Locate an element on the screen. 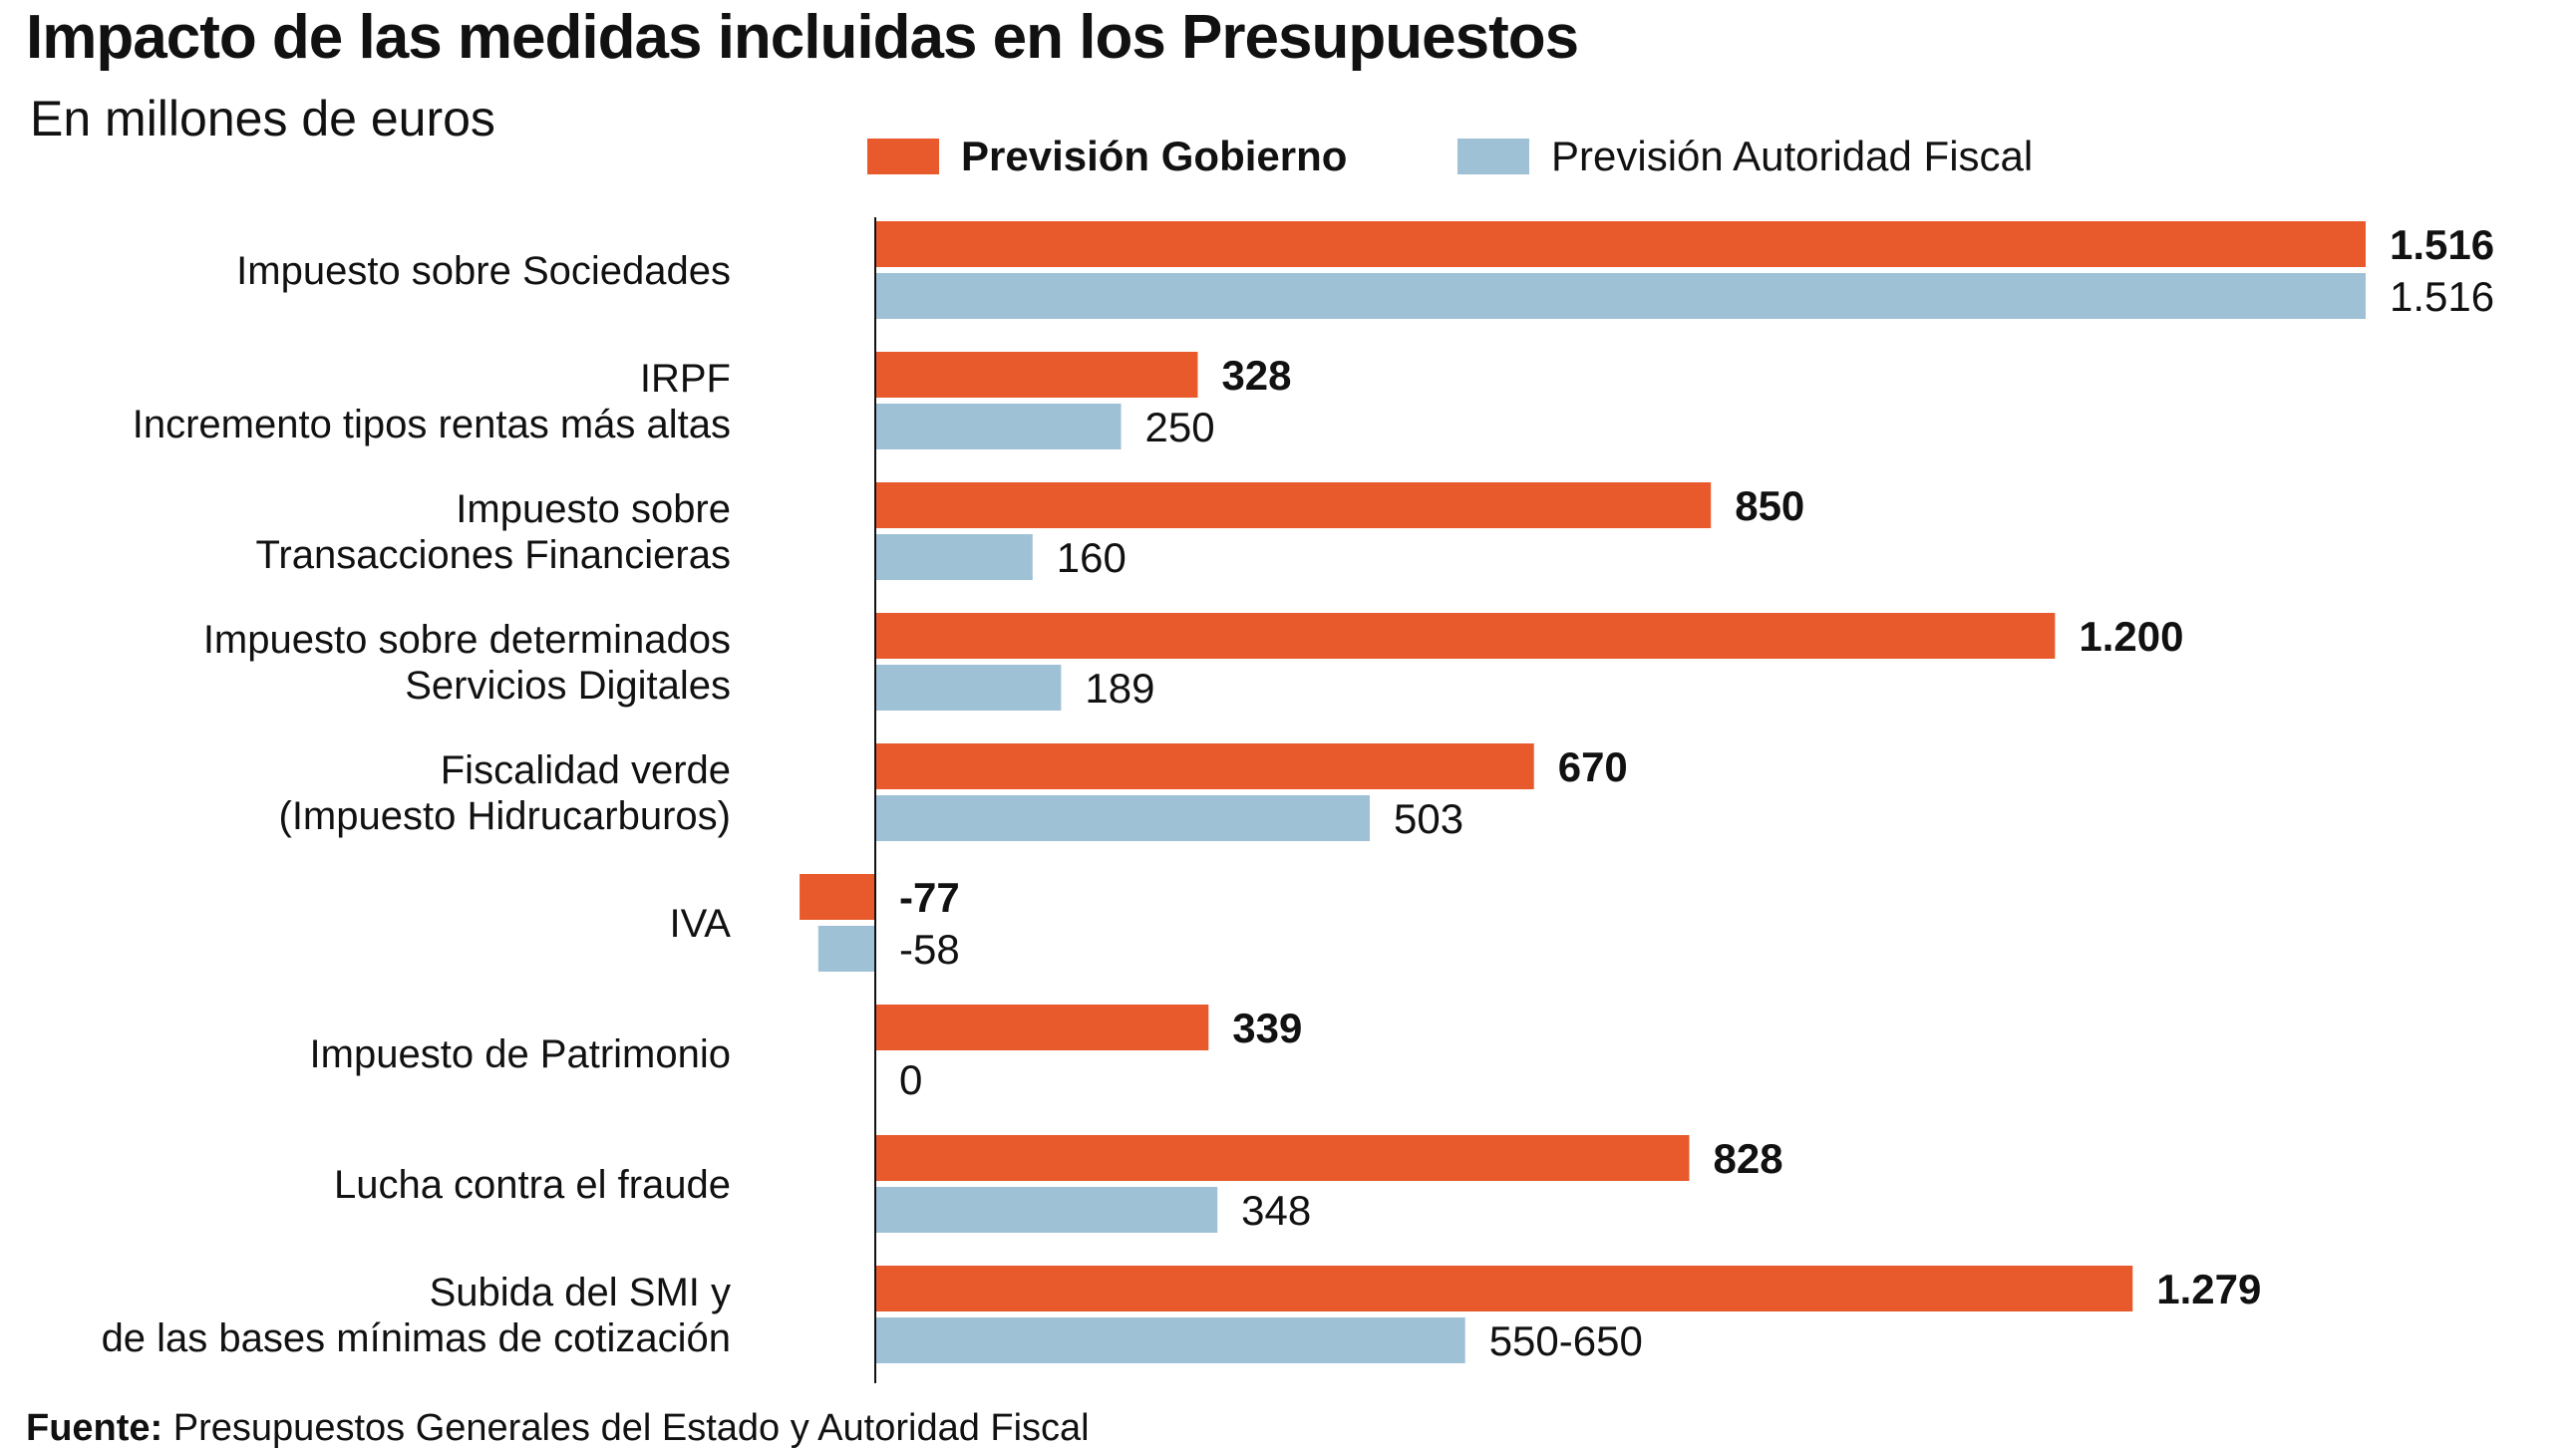 Image resolution: width=2576 pixels, height=1450 pixels. value-label-gobierno: -77 is located at coordinates (929, 897).